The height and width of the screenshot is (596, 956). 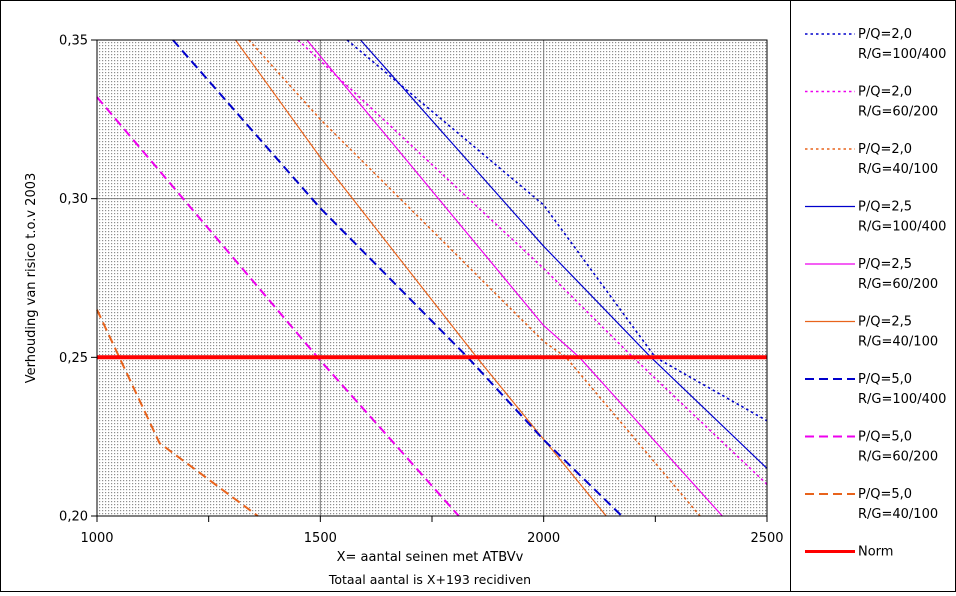 I want to click on legend-item: P/Q=5,0 R/G=100/400, so click(x=875, y=389).